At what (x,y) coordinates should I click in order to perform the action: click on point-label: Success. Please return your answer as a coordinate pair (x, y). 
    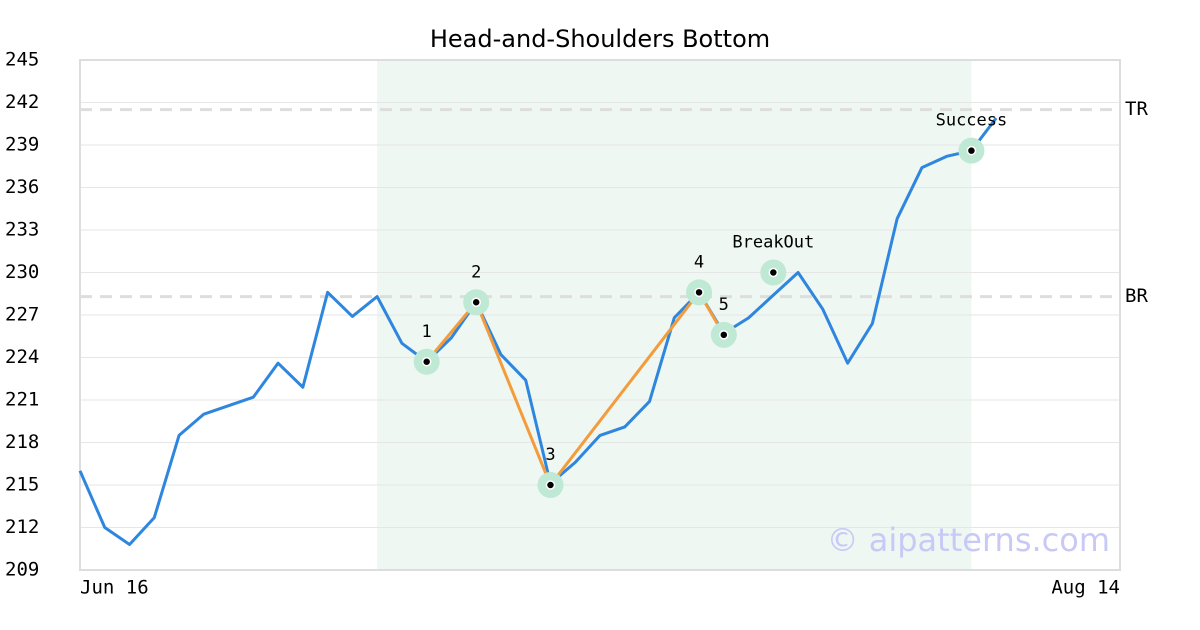
    Looking at the image, I should click on (972, 121).